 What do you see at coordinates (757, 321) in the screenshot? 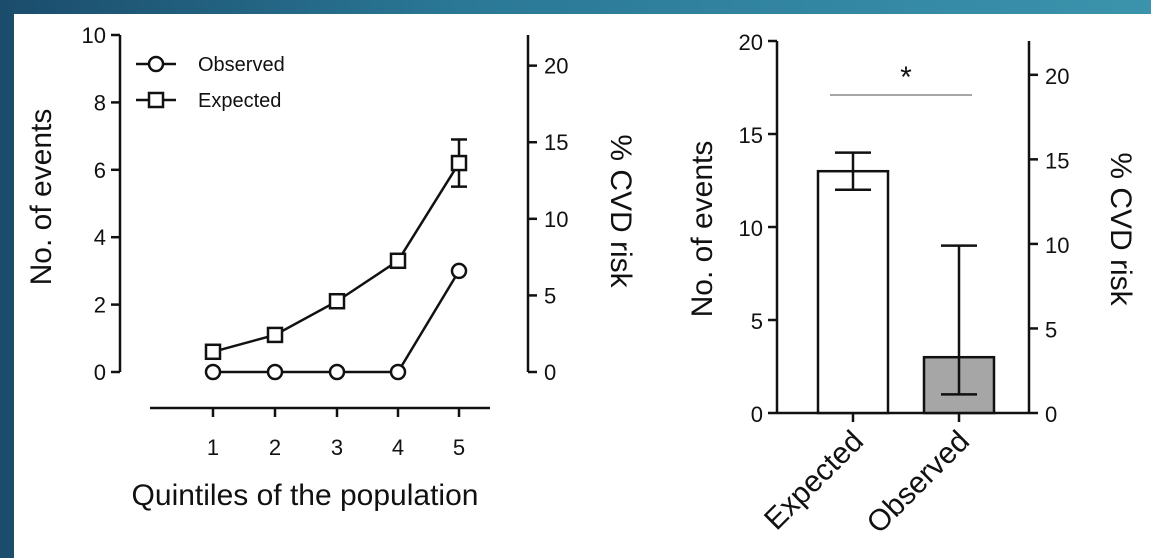
I see `right-chart-y-tick-label: 5` at bounding box center [757, 321].